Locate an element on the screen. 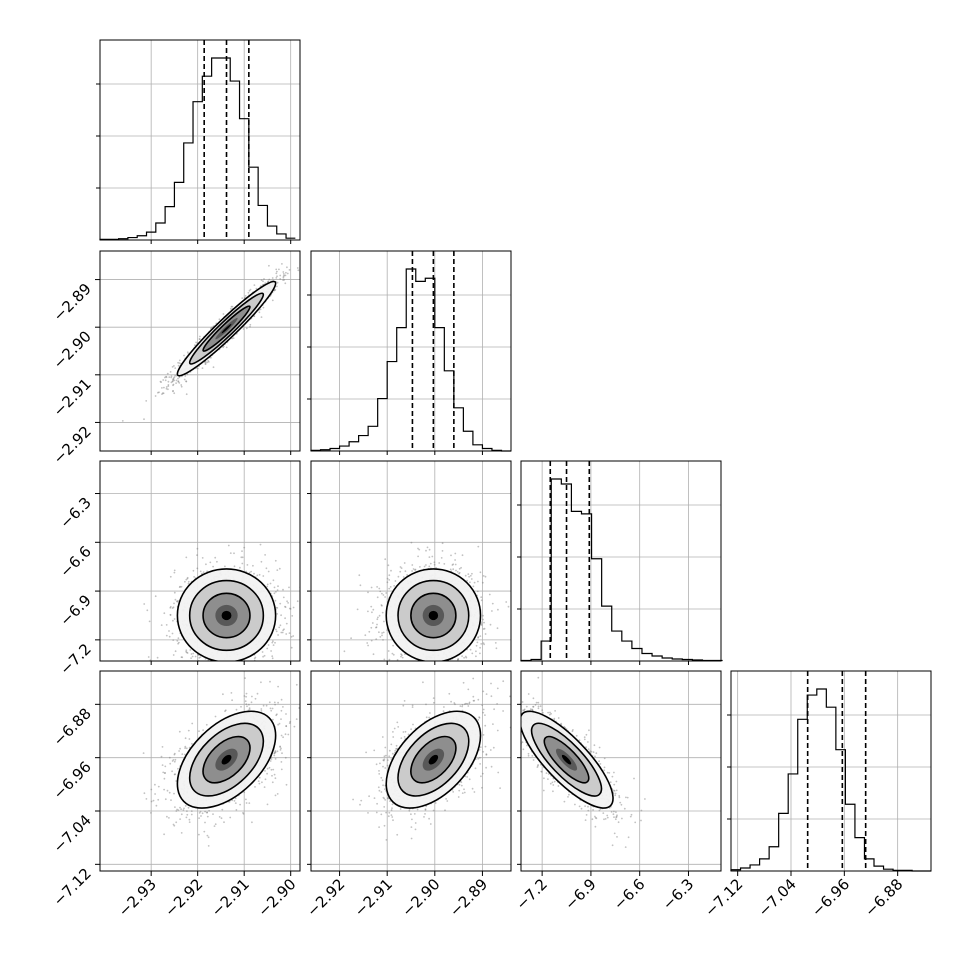 The height and width of the screenshot is (970, 970). panel-content is located at coordinates (200, 574).